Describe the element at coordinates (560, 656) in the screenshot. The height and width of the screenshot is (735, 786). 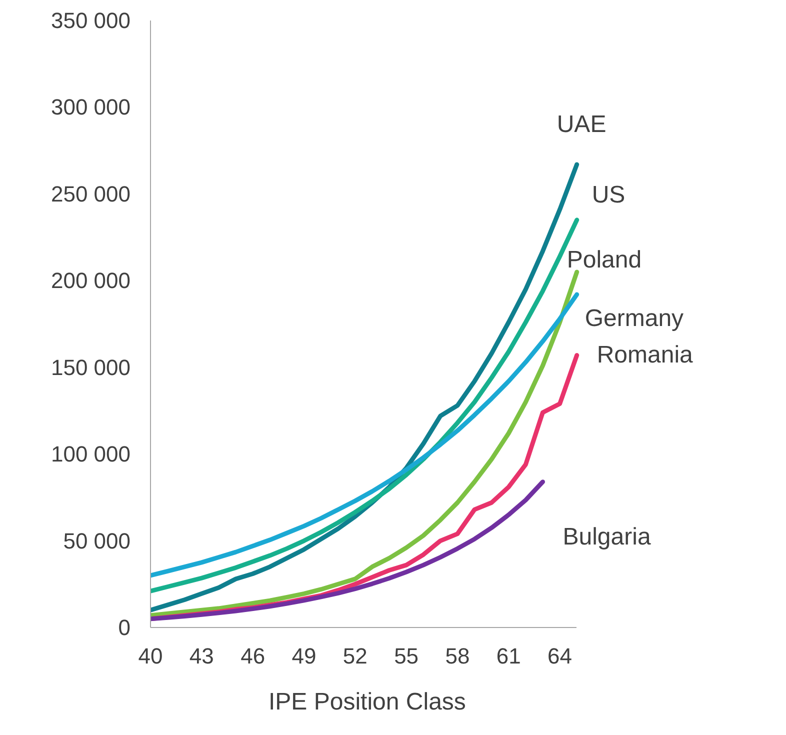
I see `x-tick-label: 64` at that location.